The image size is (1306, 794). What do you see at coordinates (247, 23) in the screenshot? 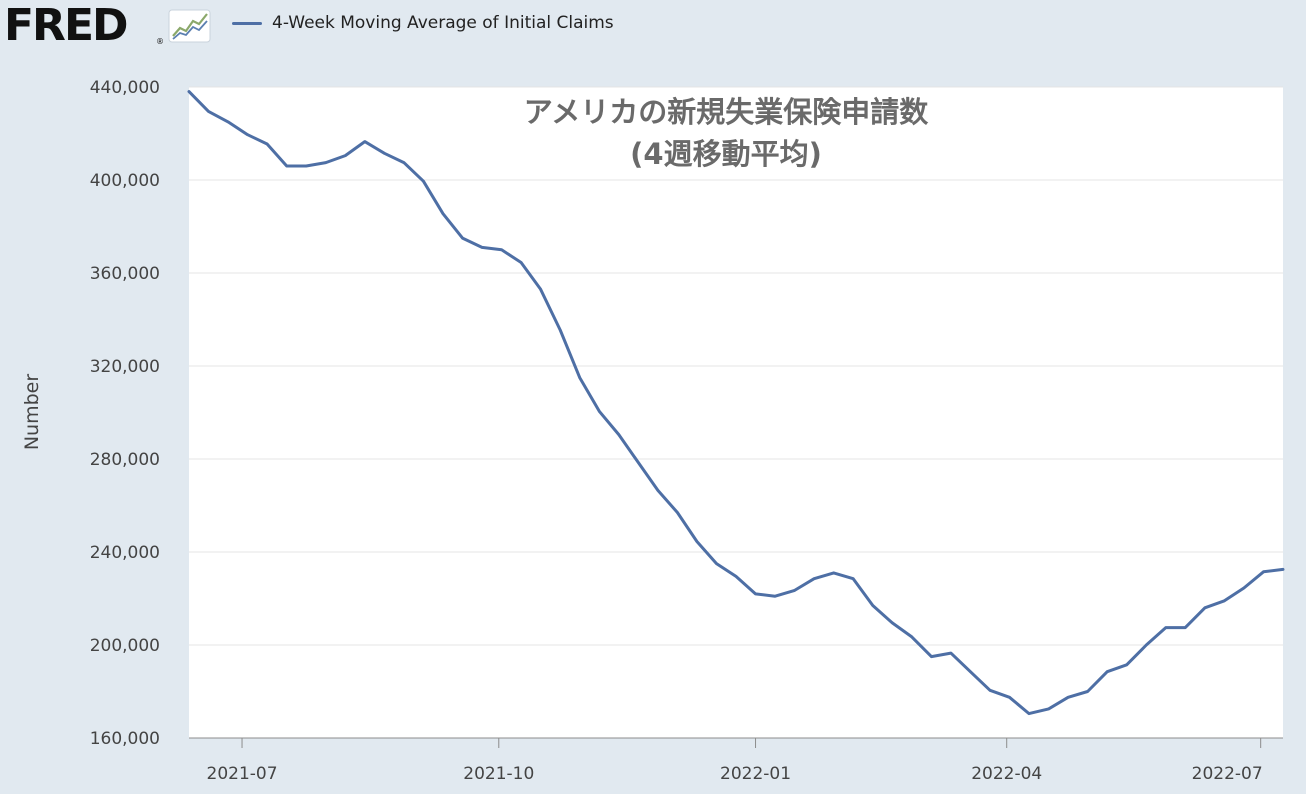
I see `legend-swatch` at bounding box center [247, 23].